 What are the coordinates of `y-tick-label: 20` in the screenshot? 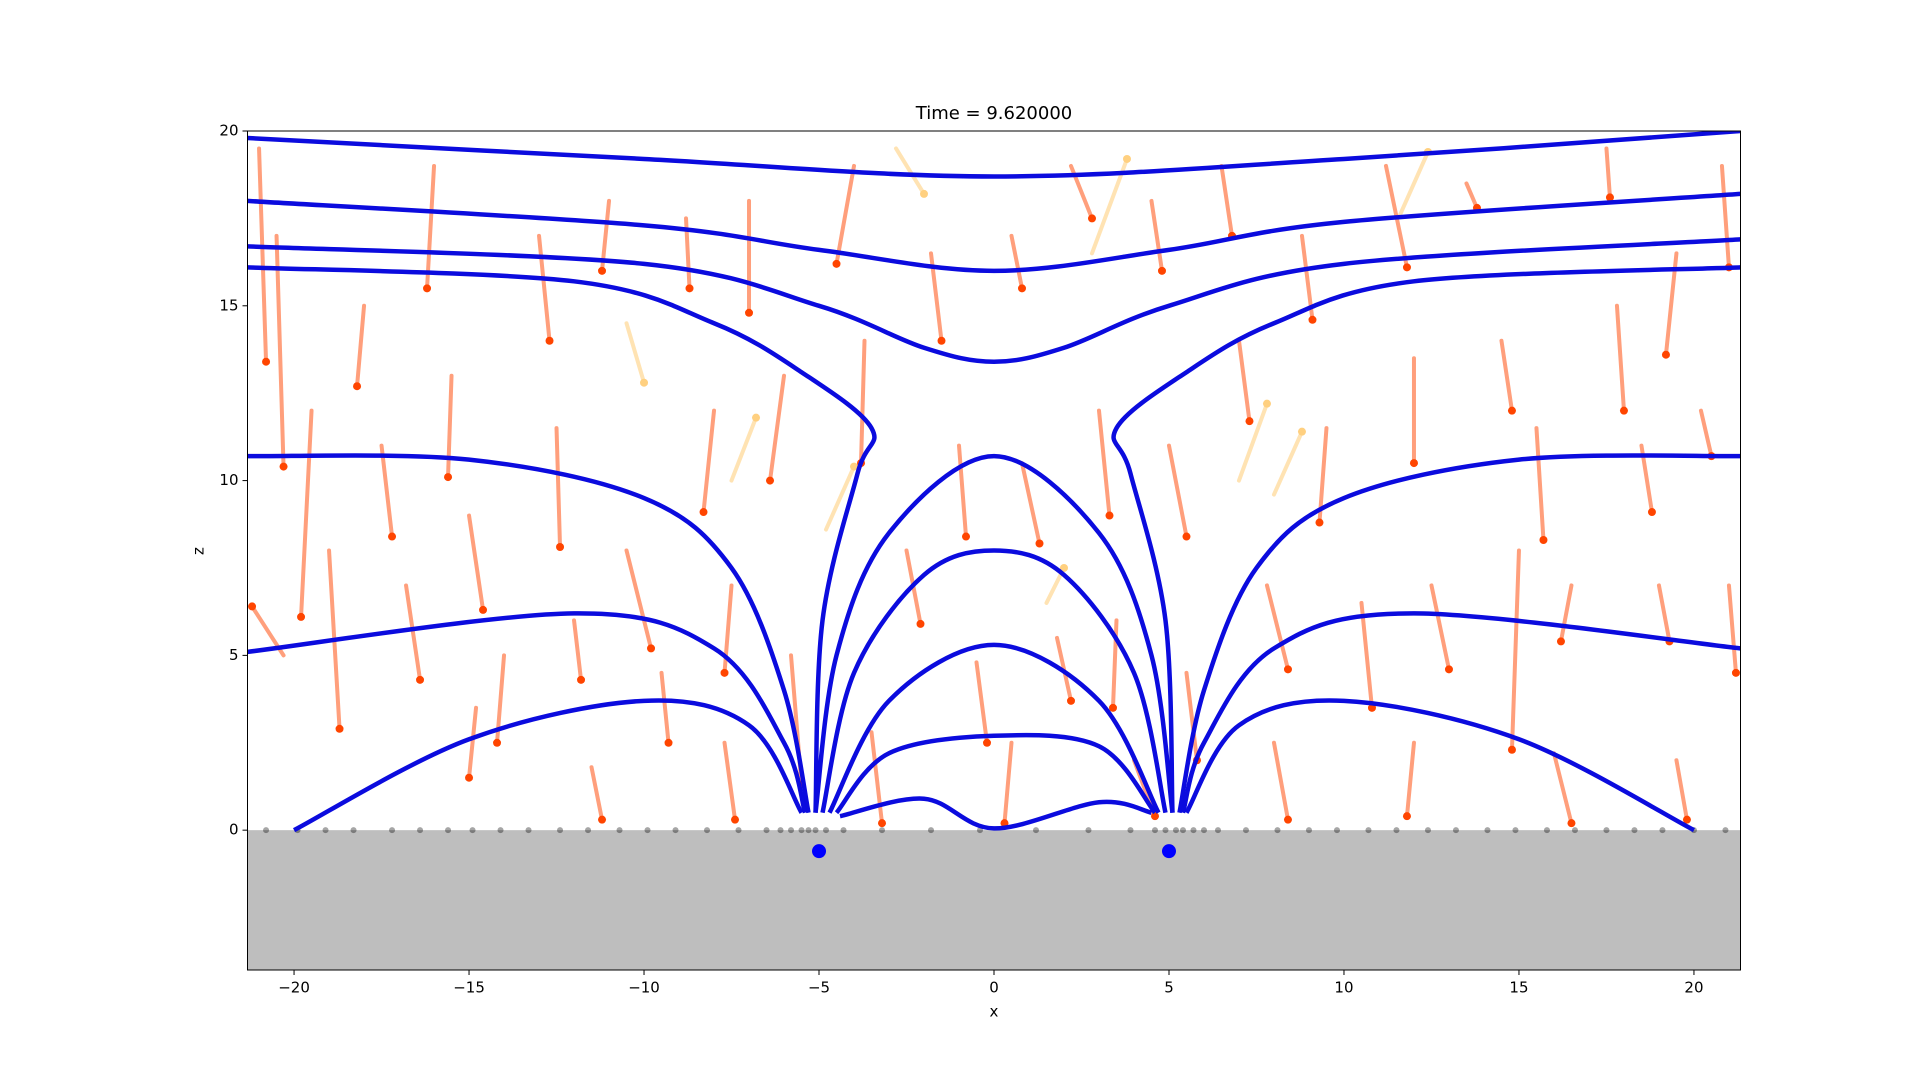 It's located at (228, 131).